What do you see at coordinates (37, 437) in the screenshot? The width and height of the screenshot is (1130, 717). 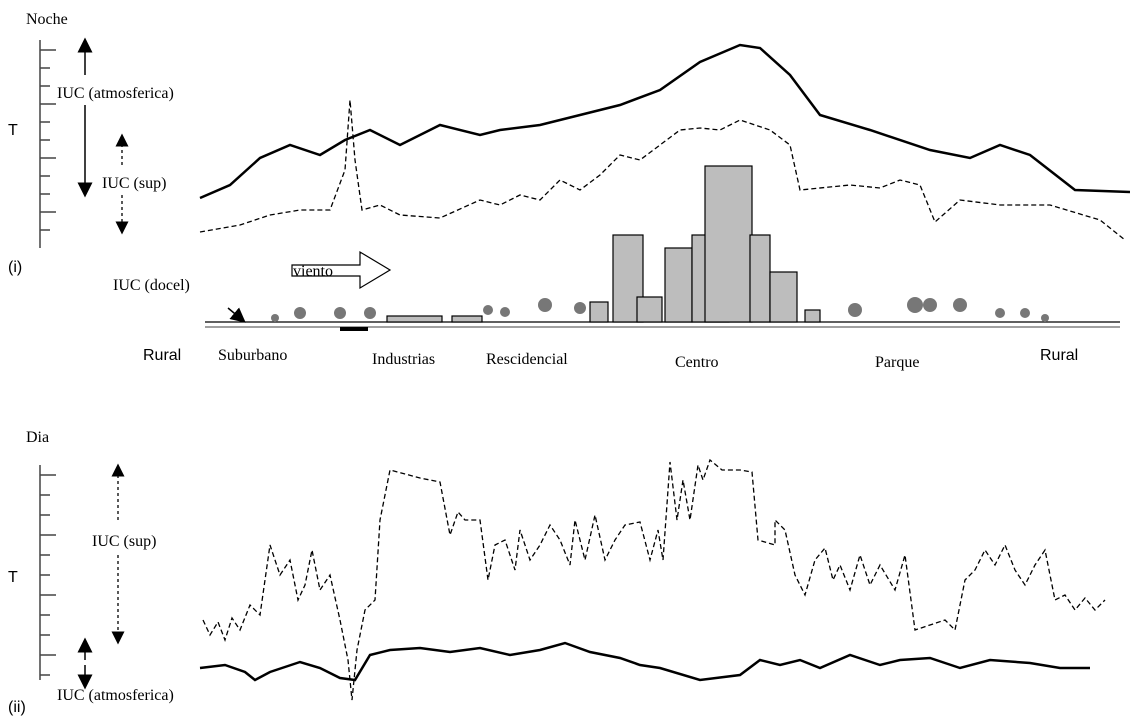 I see `panel-title: Dia` at bounding box center [37, 437].